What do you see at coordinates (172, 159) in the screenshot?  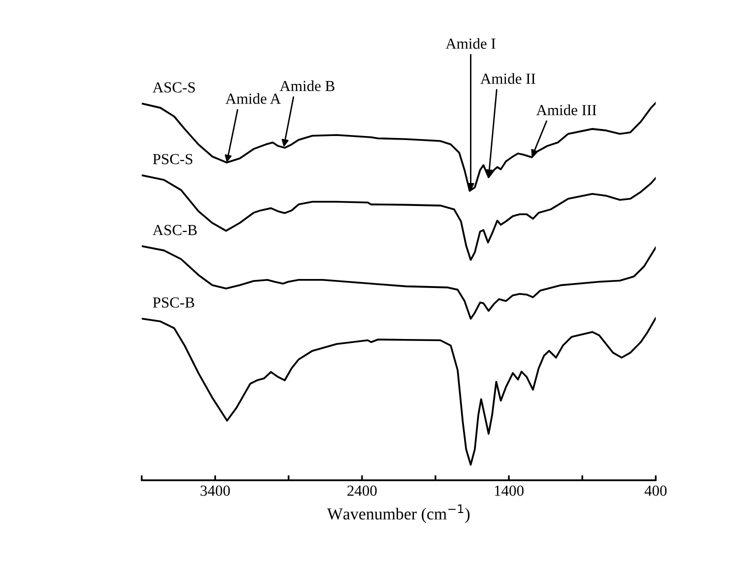 I see `legend-label: PSC-S` at bounding box center [172, 159].